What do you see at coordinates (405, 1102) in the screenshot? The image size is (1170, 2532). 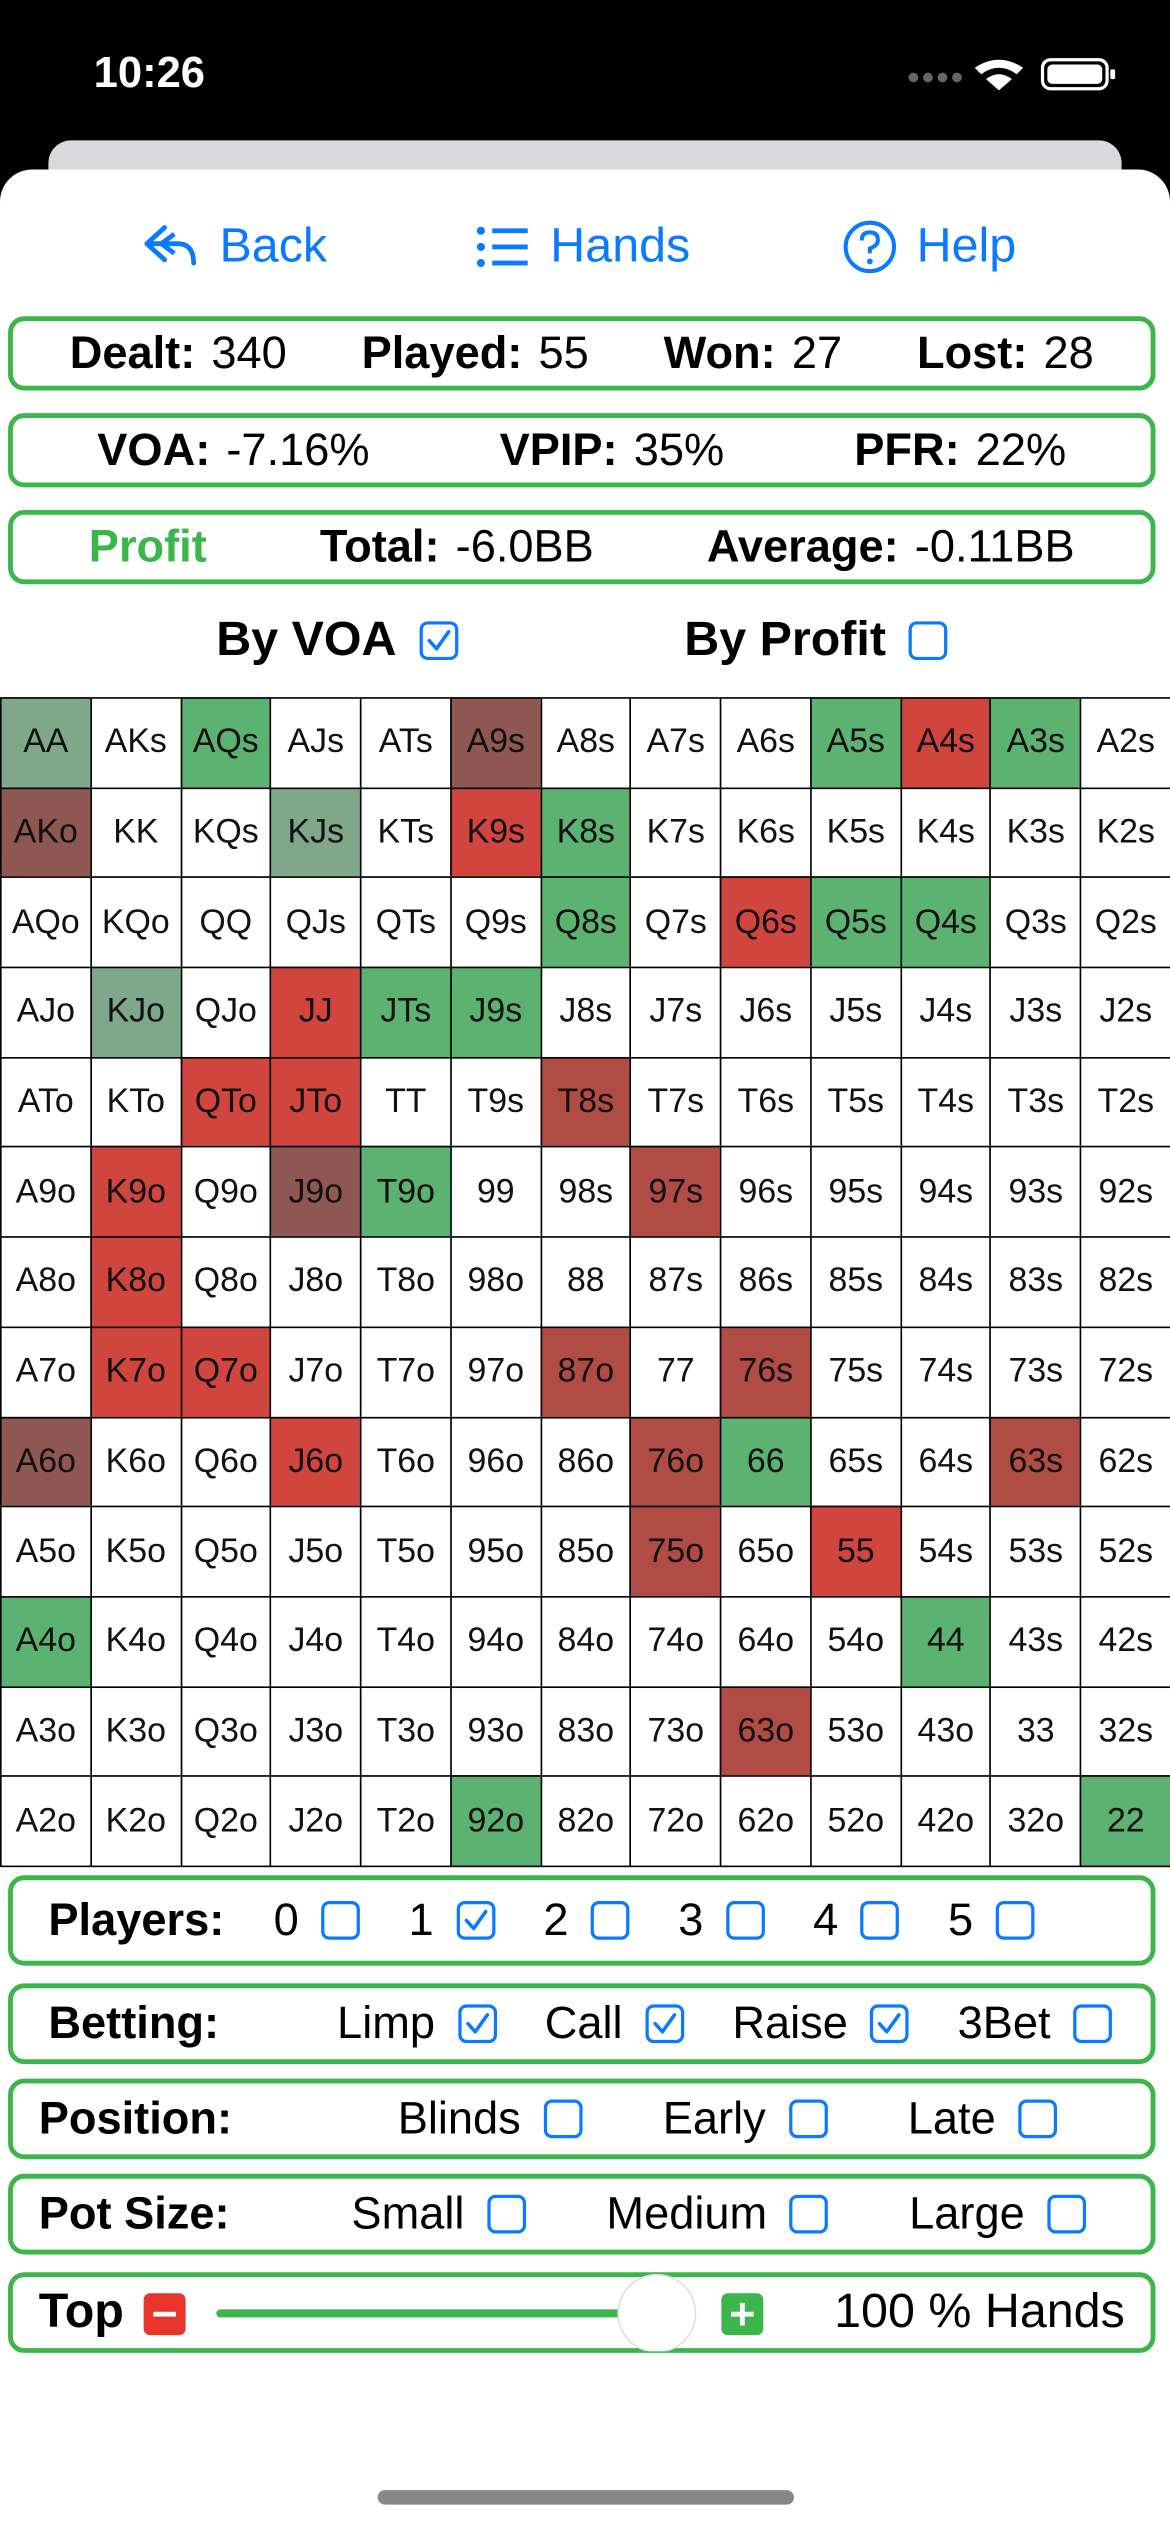 I see `hand-cell: TT` at bounding box center [405, 1102].